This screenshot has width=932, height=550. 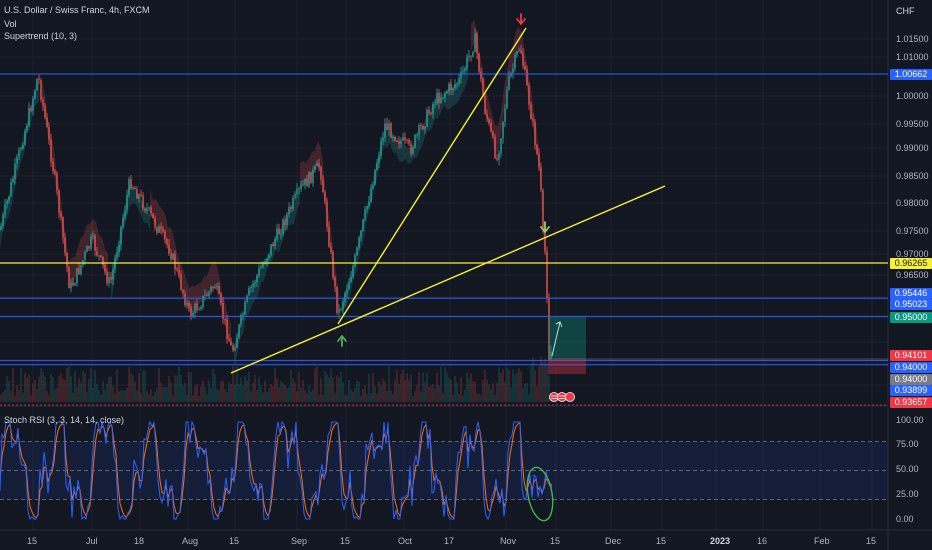 I want to click on volume-legend: Vol, so click(x=10, y=24).